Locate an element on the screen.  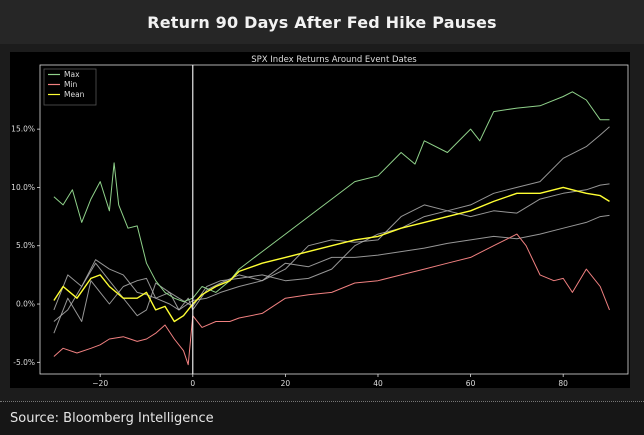
x-tick-label: 60 is located at coordinates (471, 383).